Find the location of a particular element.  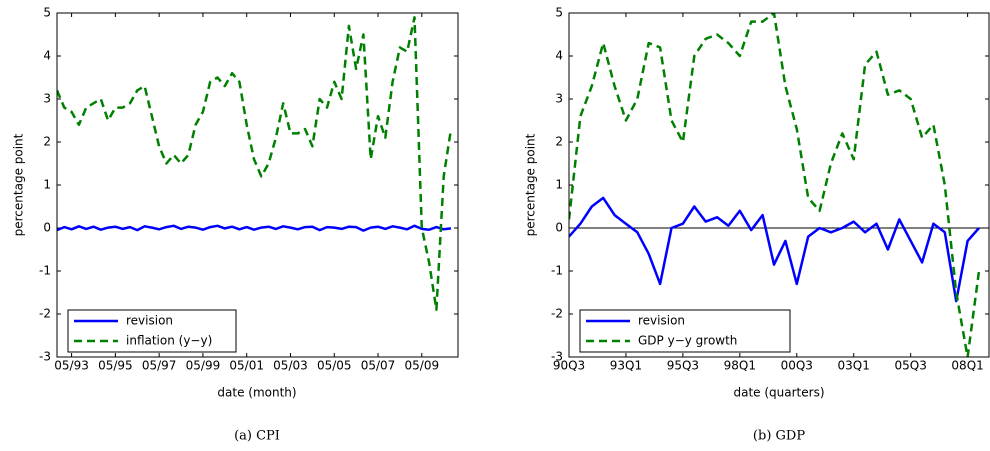

x-tick-label: 05/95 is located at coordinates (115, 366).